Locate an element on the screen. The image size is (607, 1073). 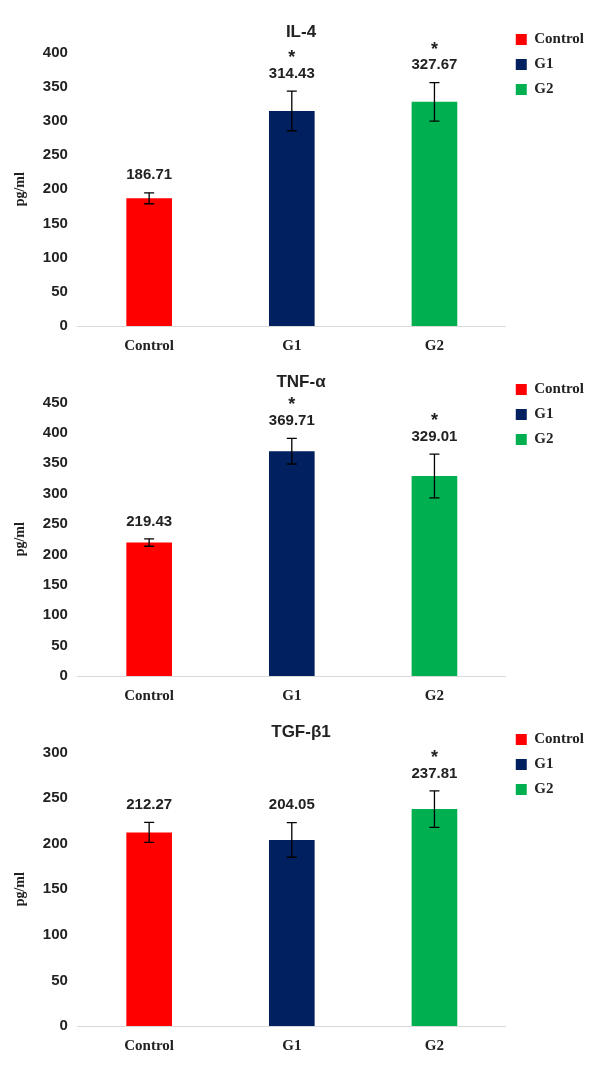
chart-title: TNF-α is located at coordinates (301, 381).